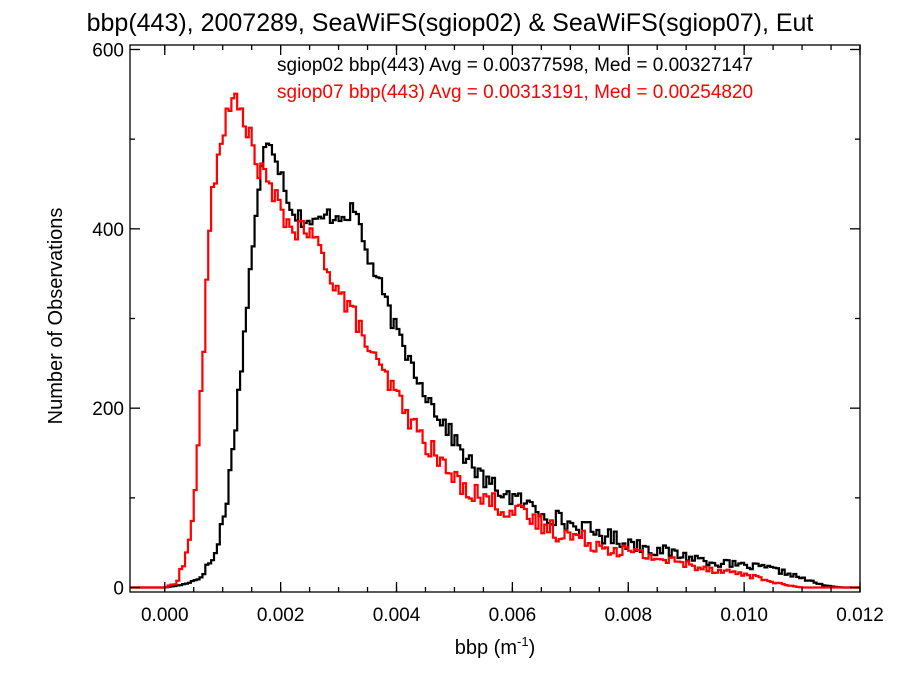  What do you see at coordinates (118, 589) in the screenshot?
I see `y-tick-label: 0` at bounding box center [118, 589].